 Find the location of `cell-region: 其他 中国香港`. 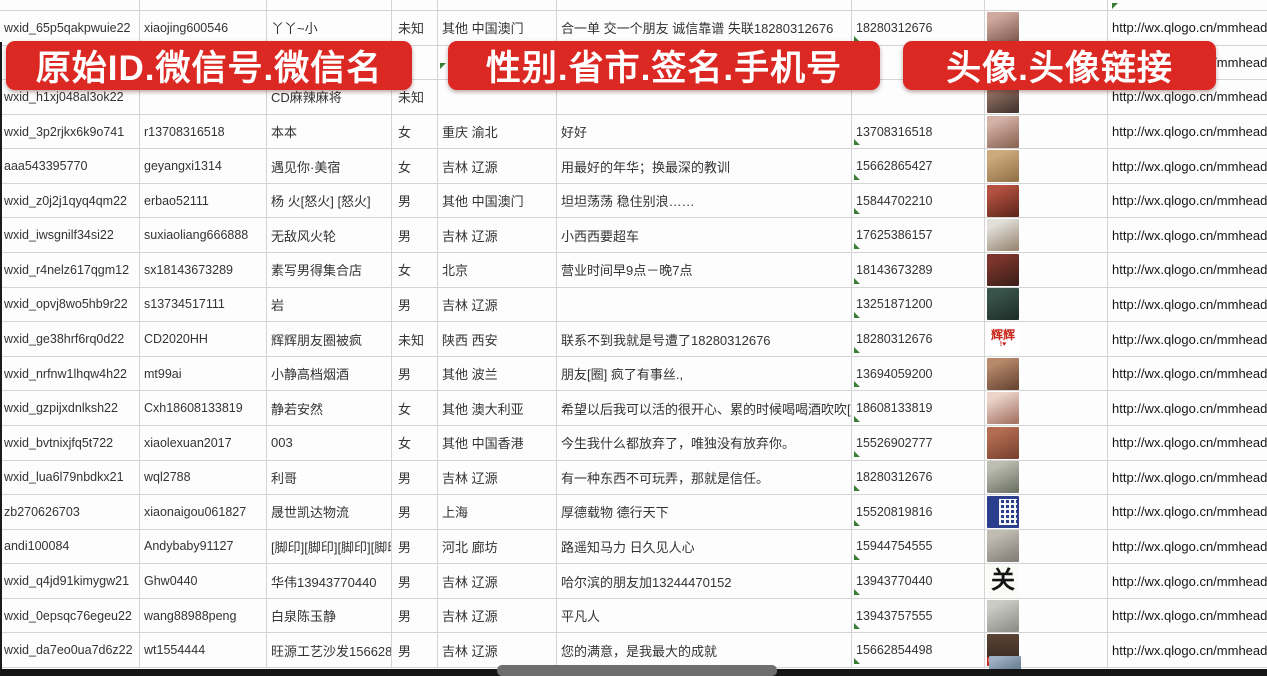

cell-region: 其他 中国香港 is located at coordinates (497, 442).